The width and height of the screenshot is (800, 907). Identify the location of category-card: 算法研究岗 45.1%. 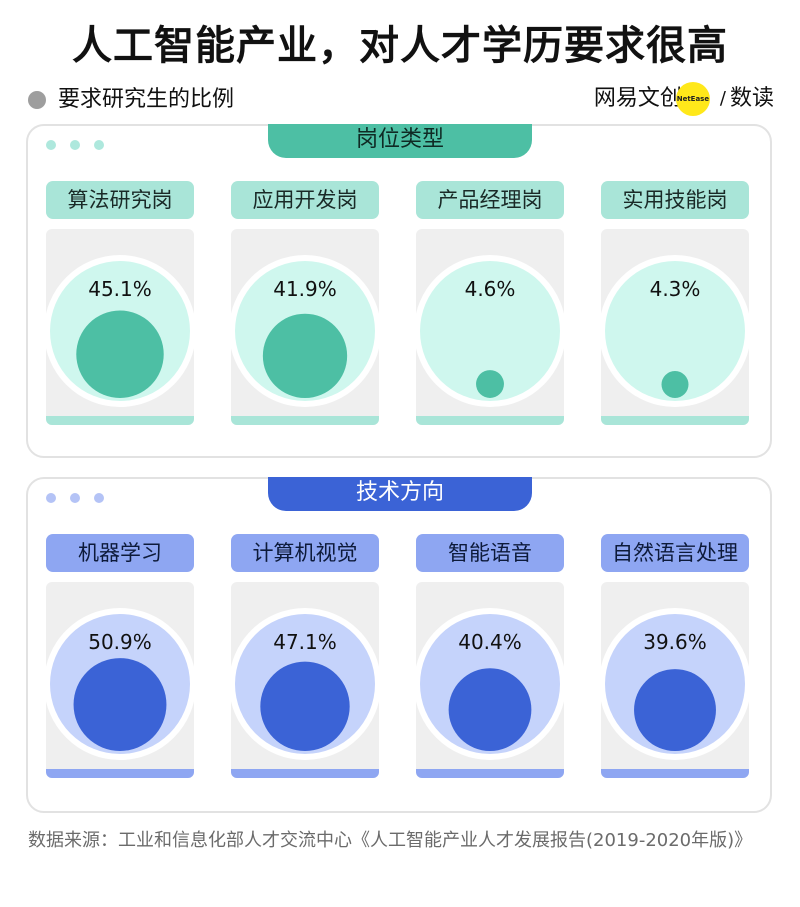
(120, 303).